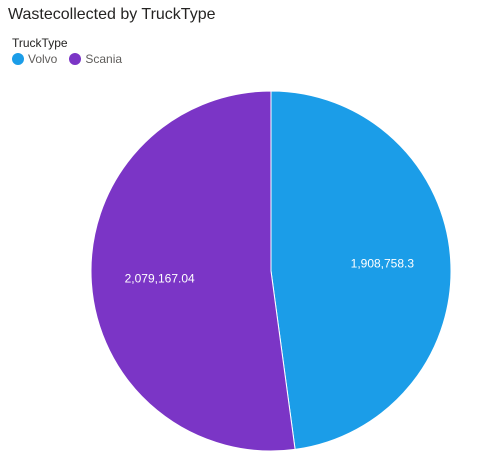 The image size is (490, 463). I want to click on legend-items: Volvo Scania, so click(73, 59).